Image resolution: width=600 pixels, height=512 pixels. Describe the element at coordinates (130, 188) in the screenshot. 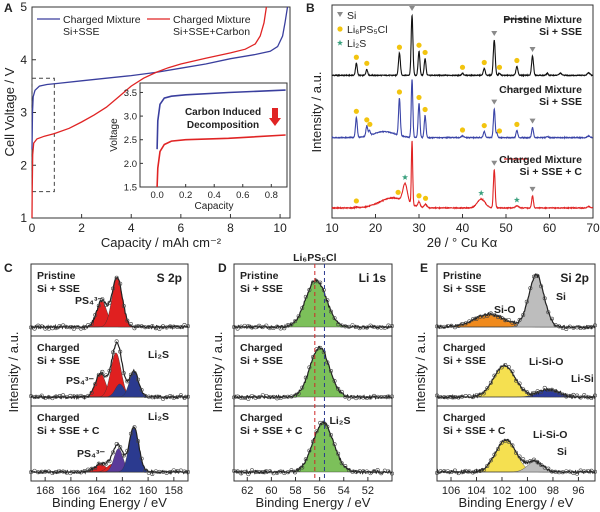

I see `inset-y-tick-label: 1.5` at that location.